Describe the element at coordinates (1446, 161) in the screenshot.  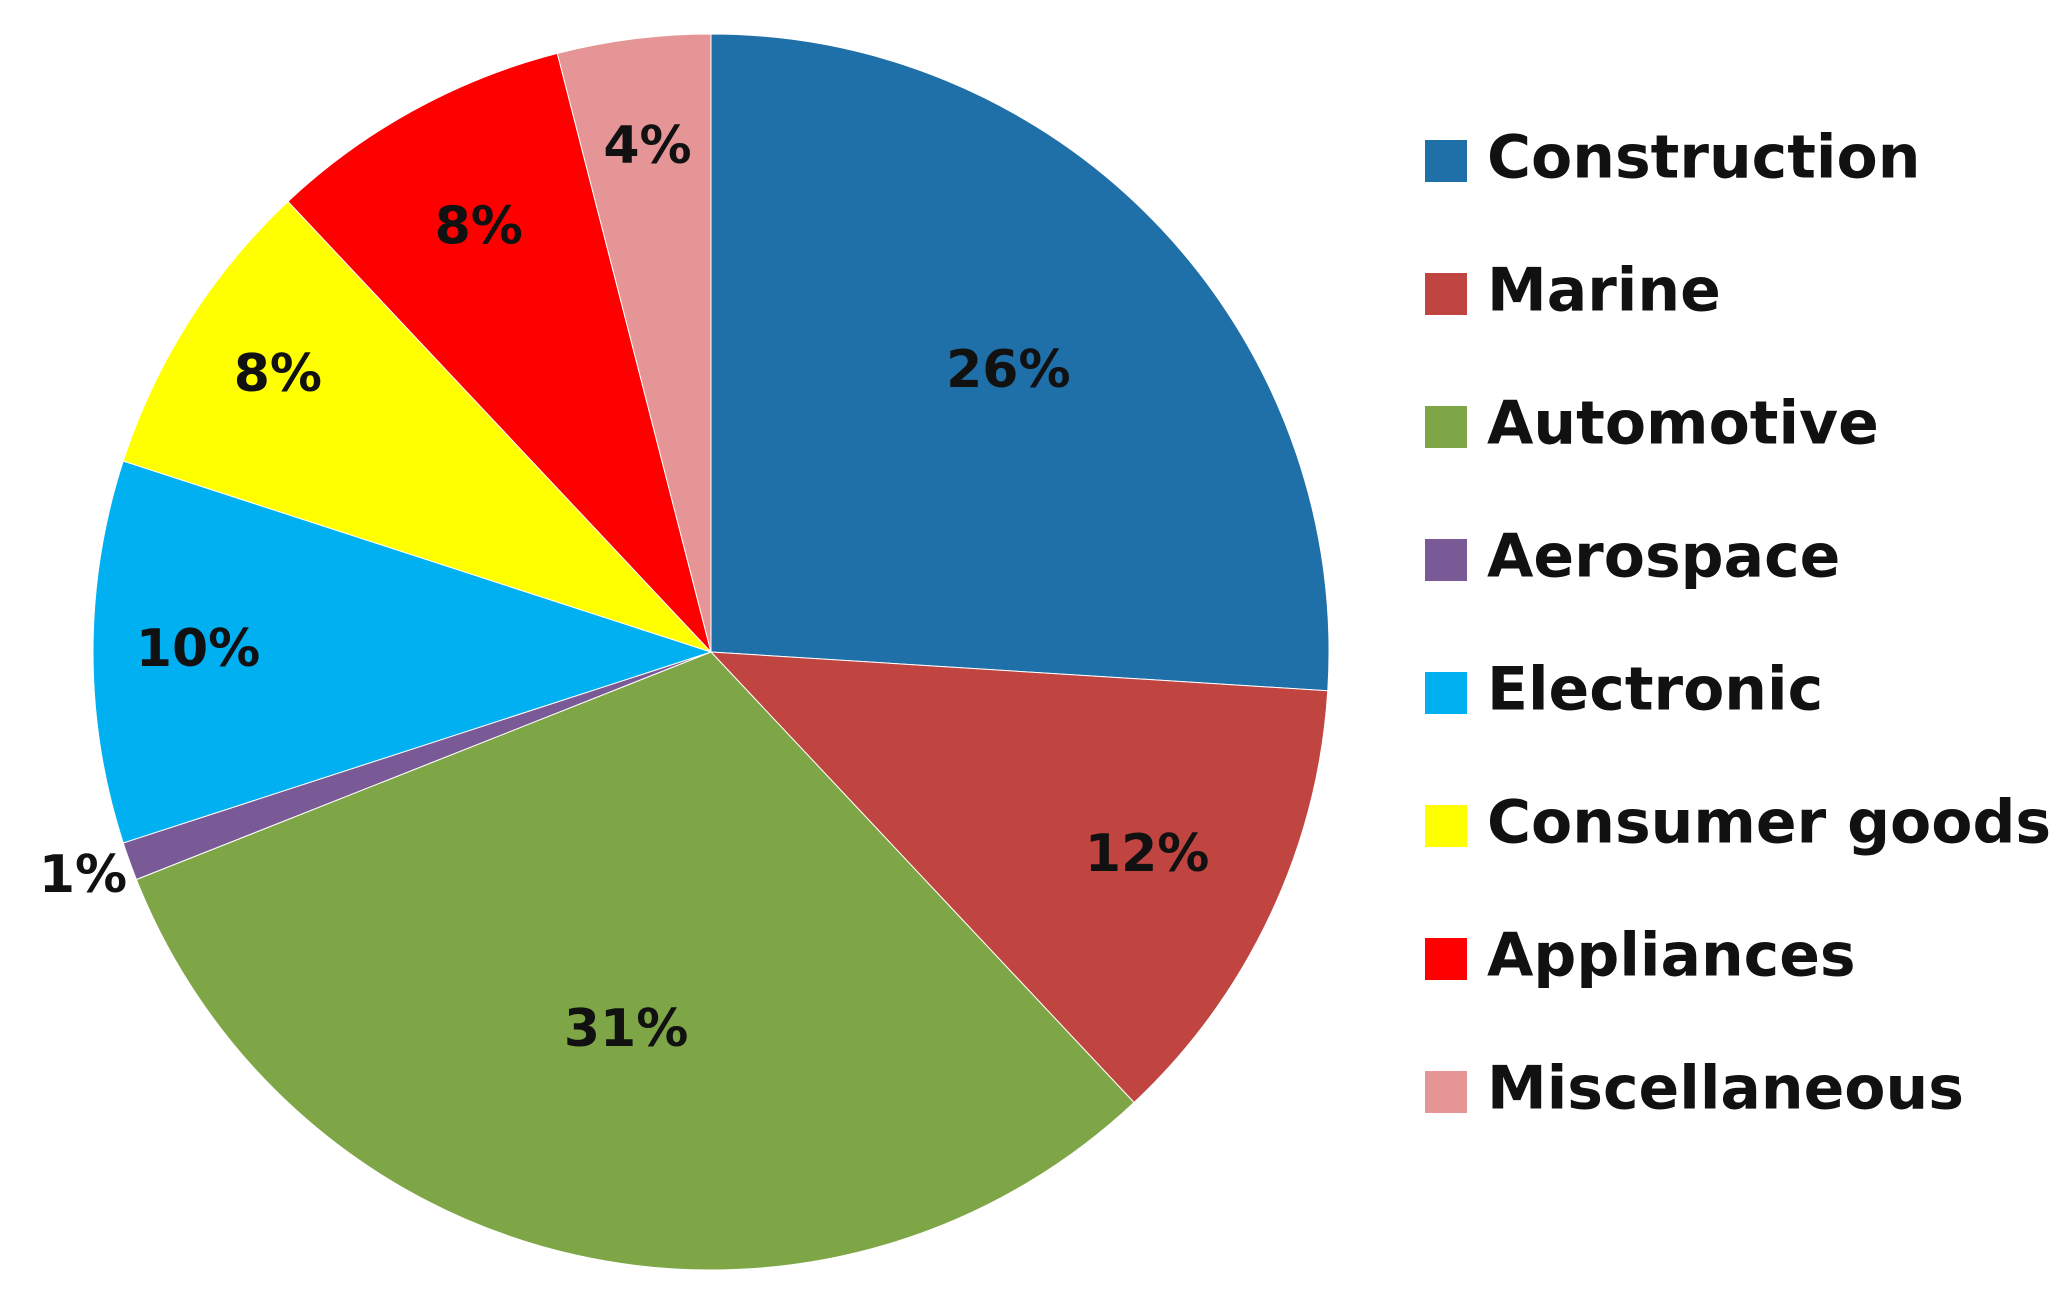
I see `legend-swatch-construction` at that location.